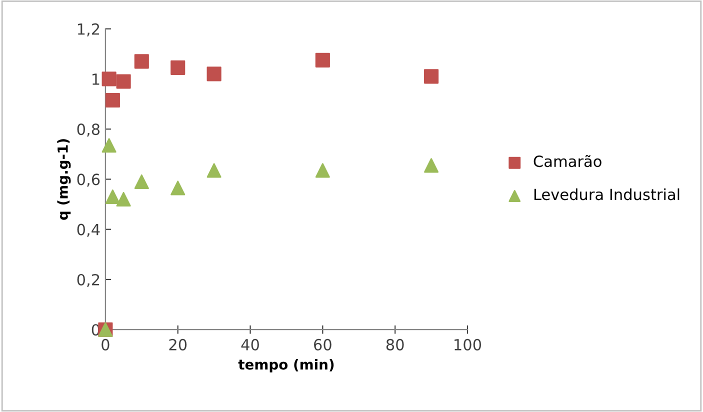  What do you see at coordinates (468, 344) in the screenshot?
I see `x-tick-label: 100` at bounding box center [468, 344].